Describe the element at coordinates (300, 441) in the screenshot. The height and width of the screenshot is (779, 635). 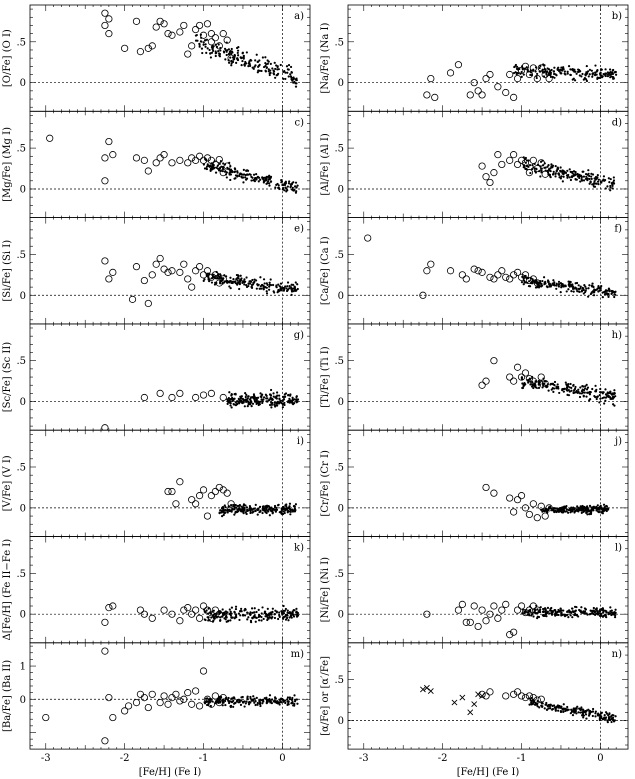
I see `panel-label: i)` at that location.